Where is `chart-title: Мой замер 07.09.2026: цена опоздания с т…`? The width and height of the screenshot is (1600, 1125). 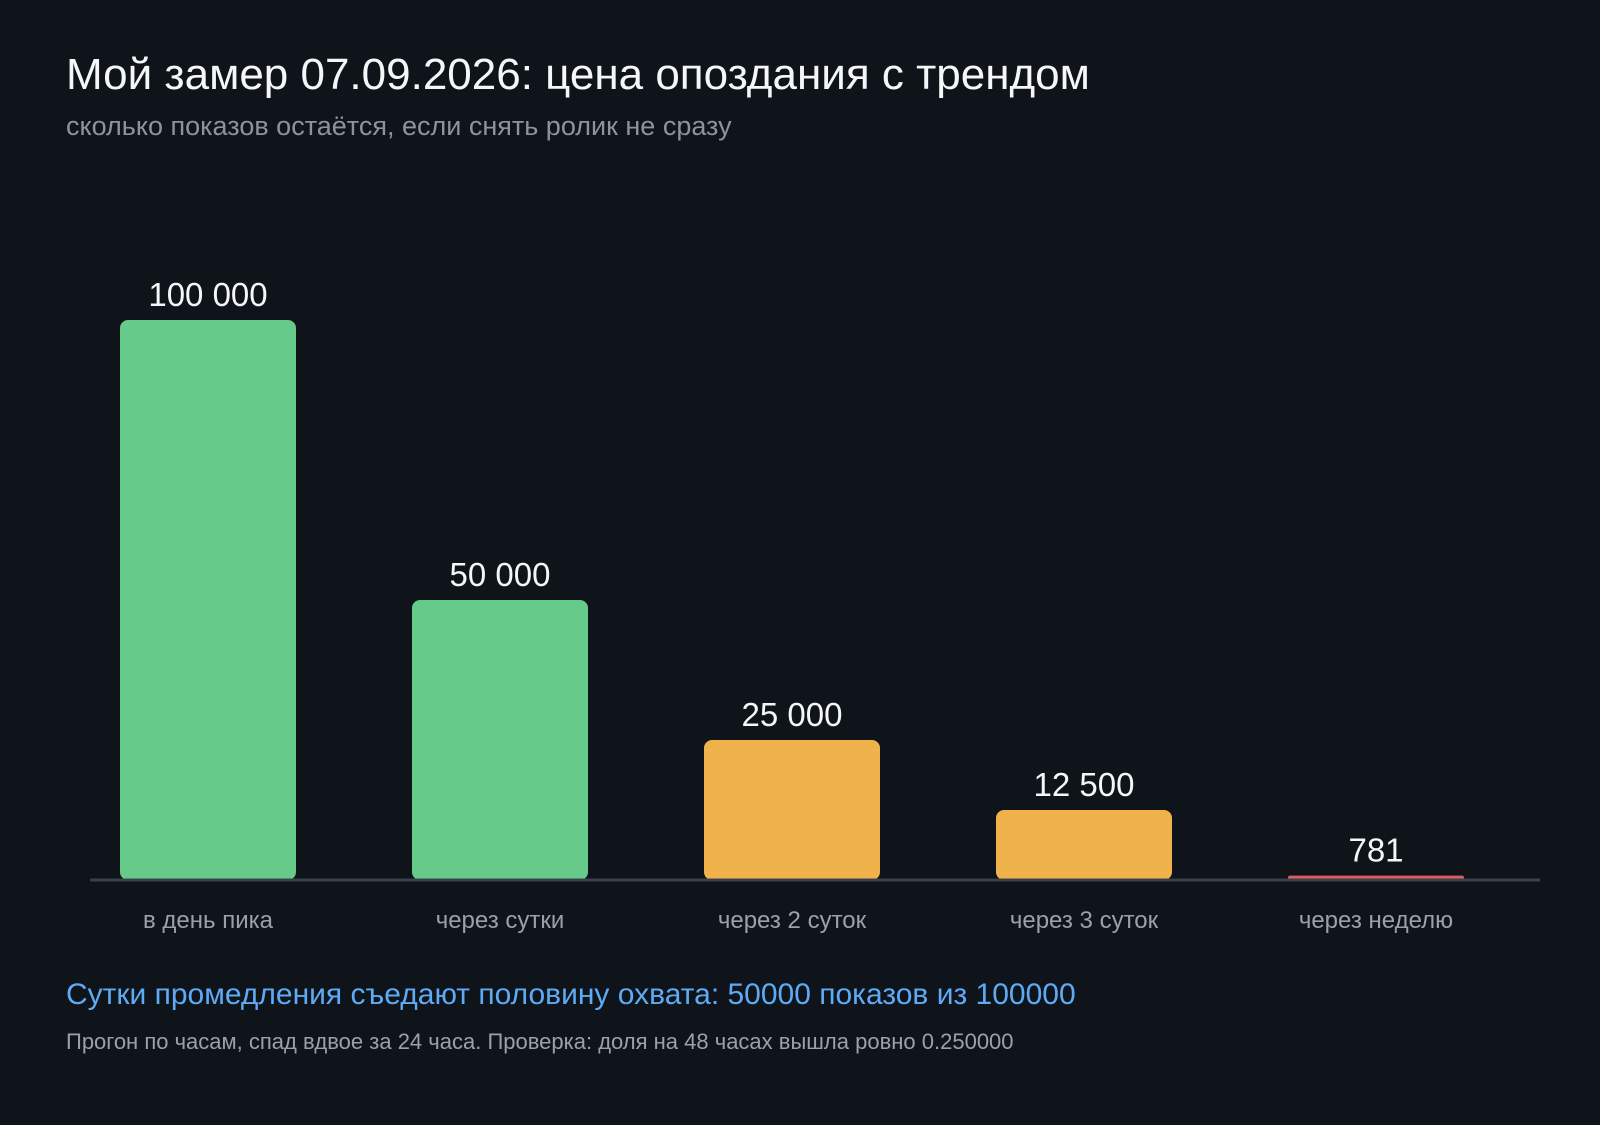
chart-title: Мой замер 07.09.2026: цена опоздания с т… is located at coordinates (578, 74).